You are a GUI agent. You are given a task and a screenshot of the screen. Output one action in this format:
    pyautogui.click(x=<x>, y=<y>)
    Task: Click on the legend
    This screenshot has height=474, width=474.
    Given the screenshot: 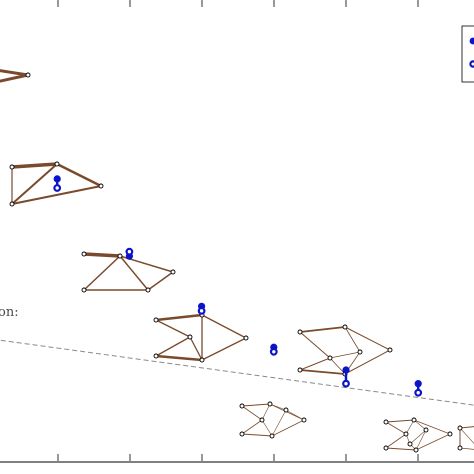 What is the action you would take?
    pyautogui.click(x=467, y=54)
    